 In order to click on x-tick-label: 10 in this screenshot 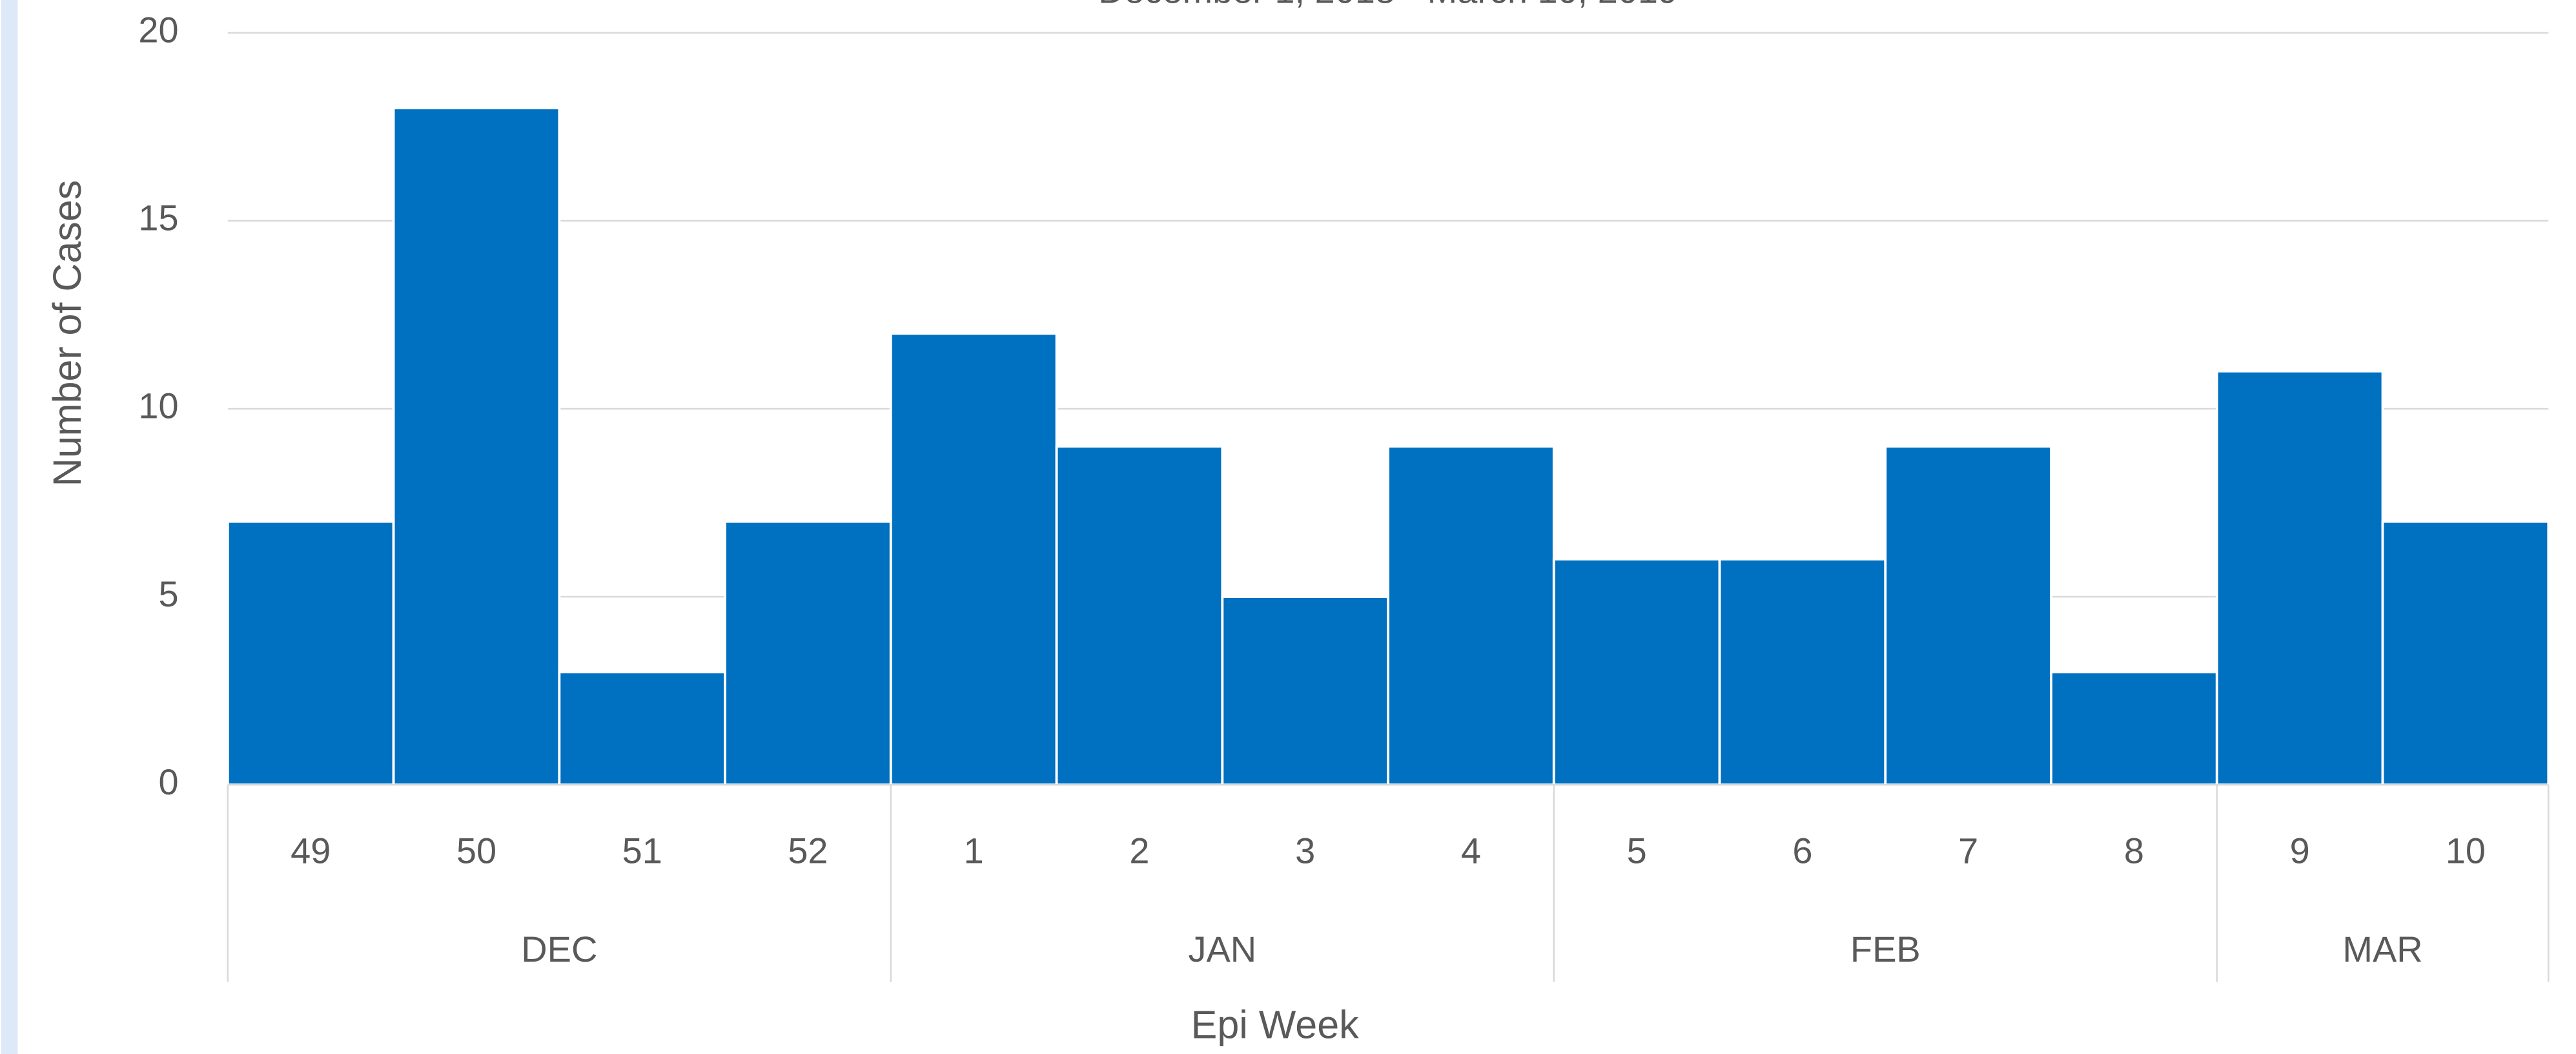, I will do `click(2466, 851)`.